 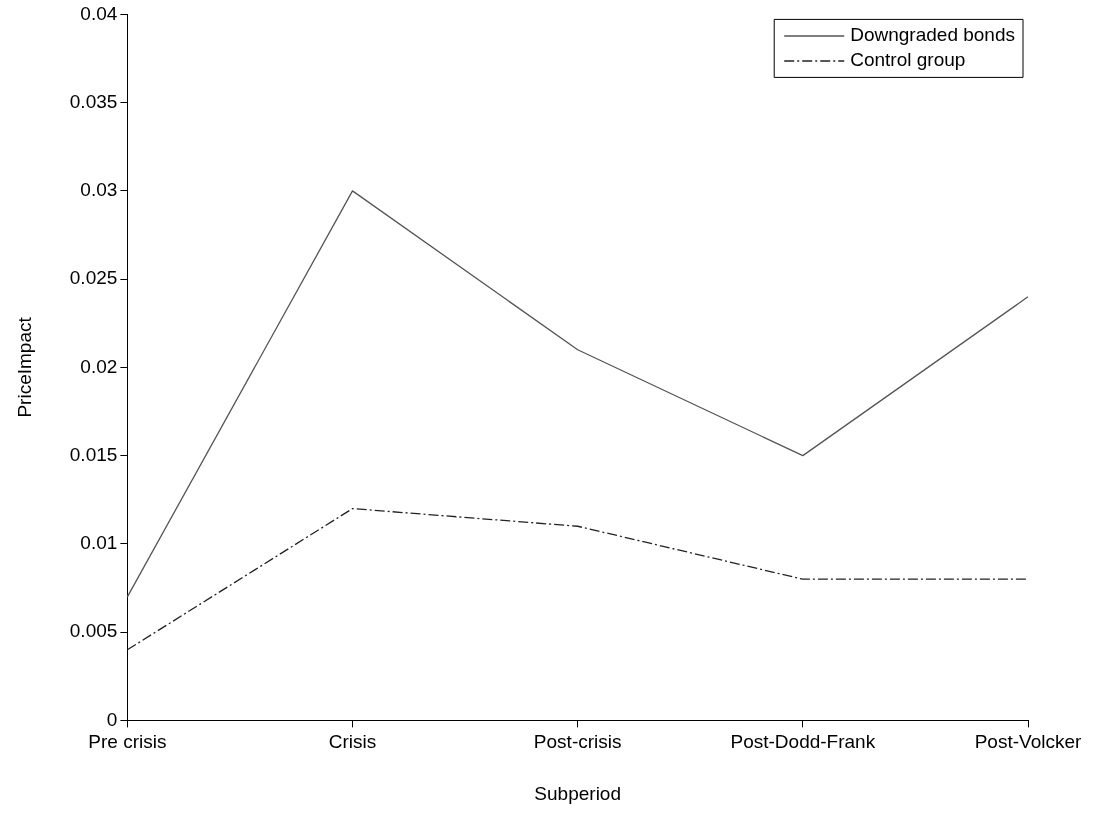 I want to click on x-tick-label: Post-crisis, so click(x=577, y=742).